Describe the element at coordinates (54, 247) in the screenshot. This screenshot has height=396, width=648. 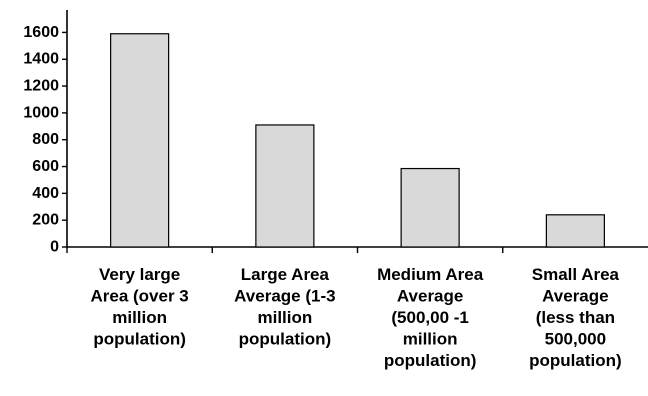
I see `y-tick-label: 0` at that location.